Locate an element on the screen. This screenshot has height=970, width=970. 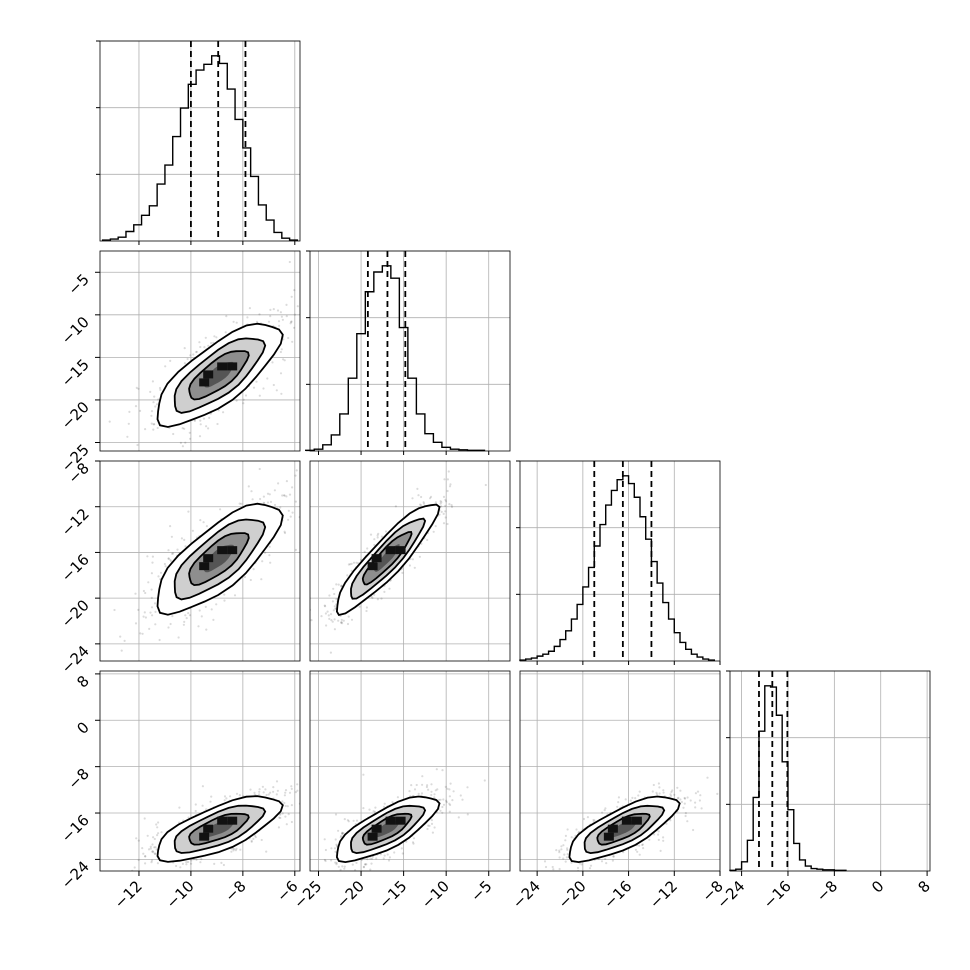
panel-frame is located at coordinates (830, 771).